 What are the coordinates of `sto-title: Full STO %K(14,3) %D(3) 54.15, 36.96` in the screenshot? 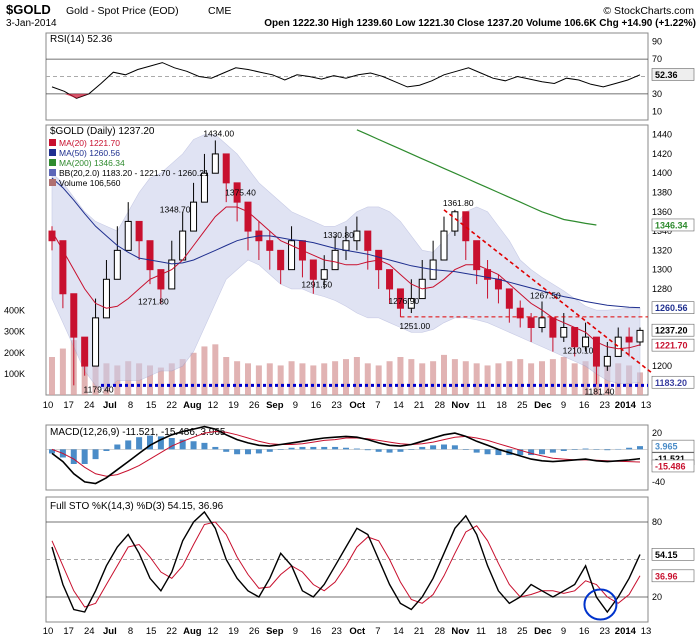 It's located at (137, 506).